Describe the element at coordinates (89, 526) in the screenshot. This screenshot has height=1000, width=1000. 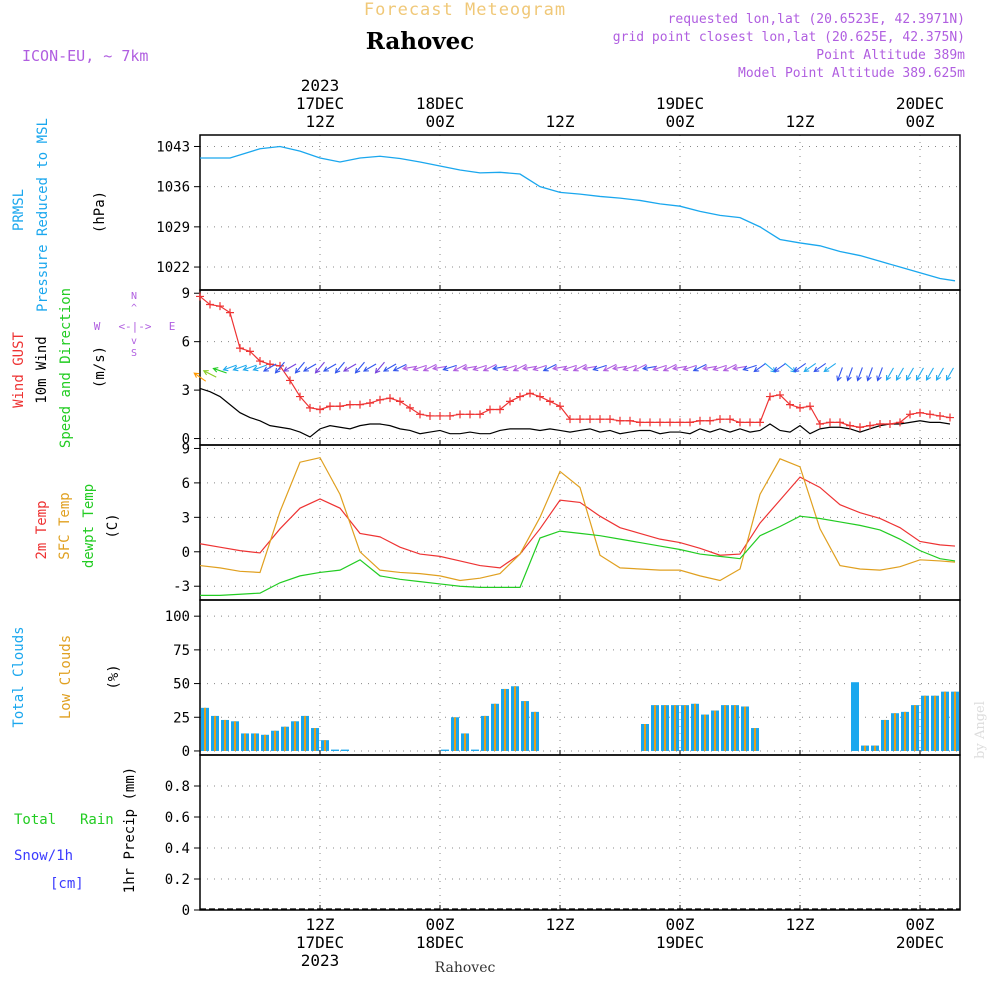
I see `temp-dewpt-label: dewpt Temp` at that location.